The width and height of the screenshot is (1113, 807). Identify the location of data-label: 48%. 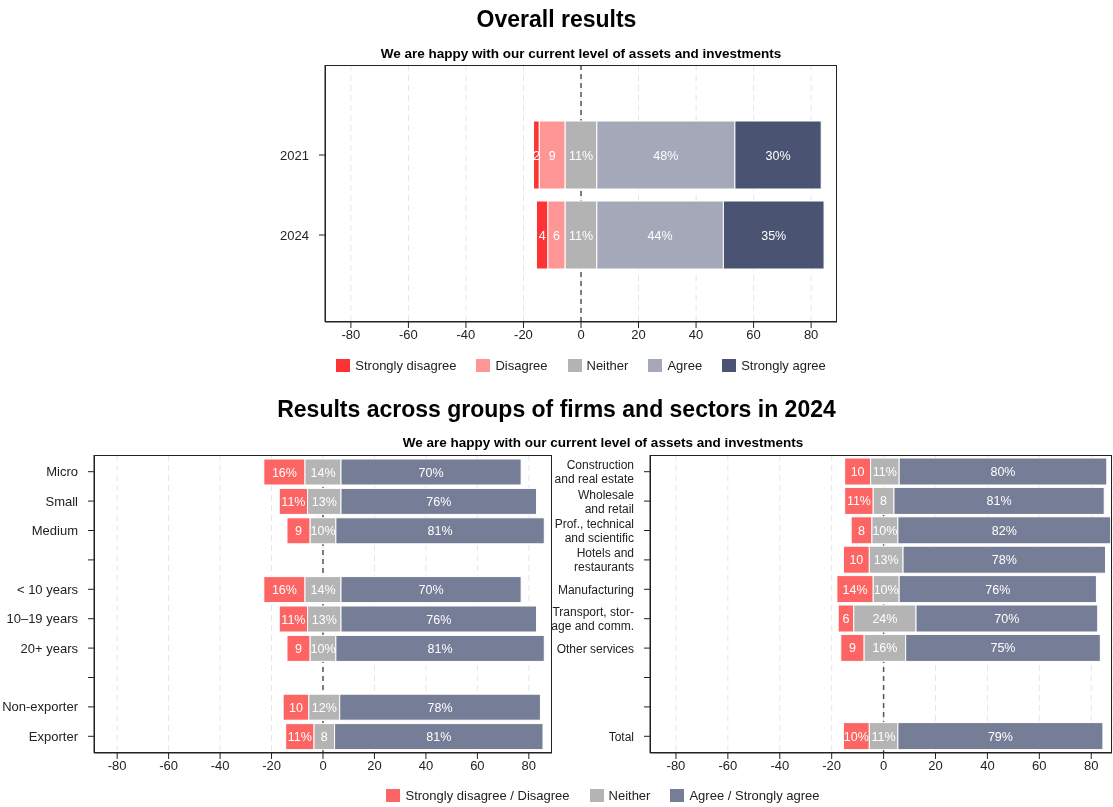
(666, 155).